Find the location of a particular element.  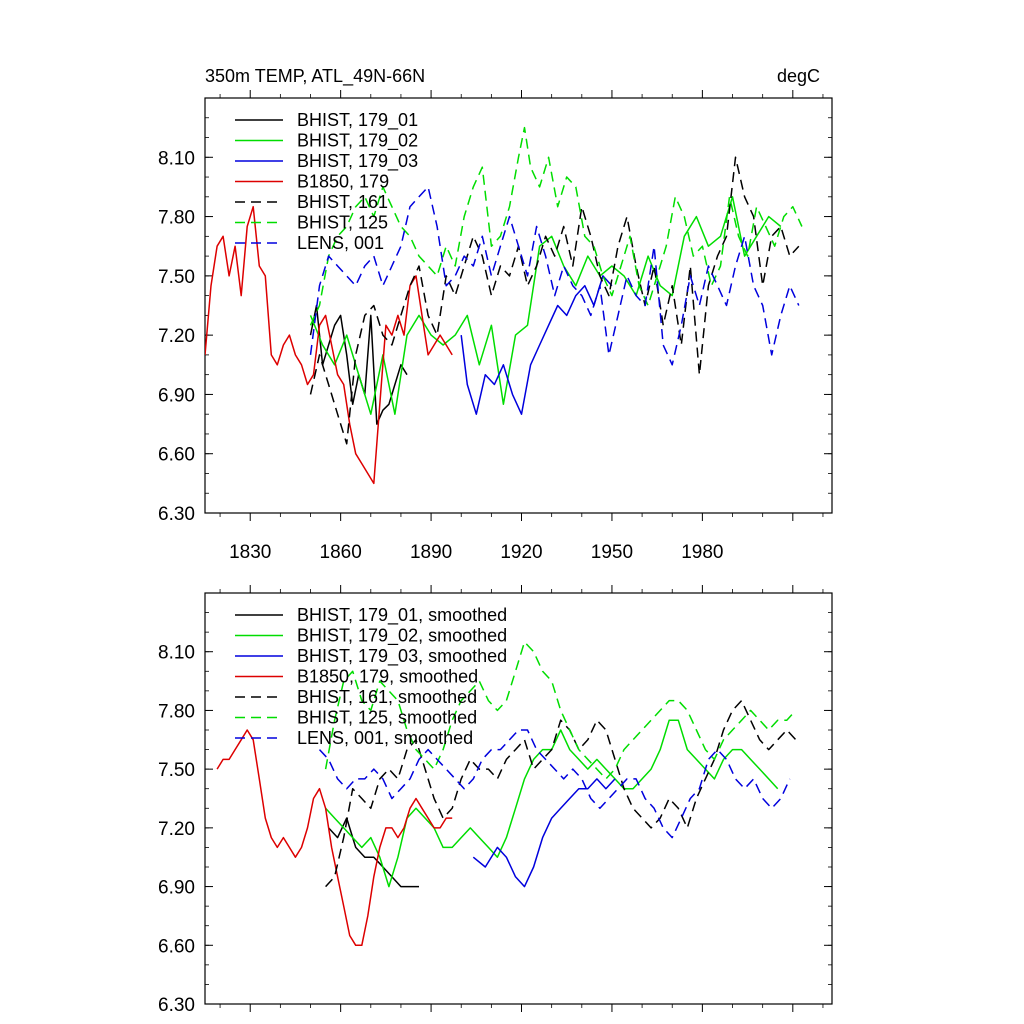

legend-label: BHIST, 179_01, smoothed is located at coordinates (402, 615).